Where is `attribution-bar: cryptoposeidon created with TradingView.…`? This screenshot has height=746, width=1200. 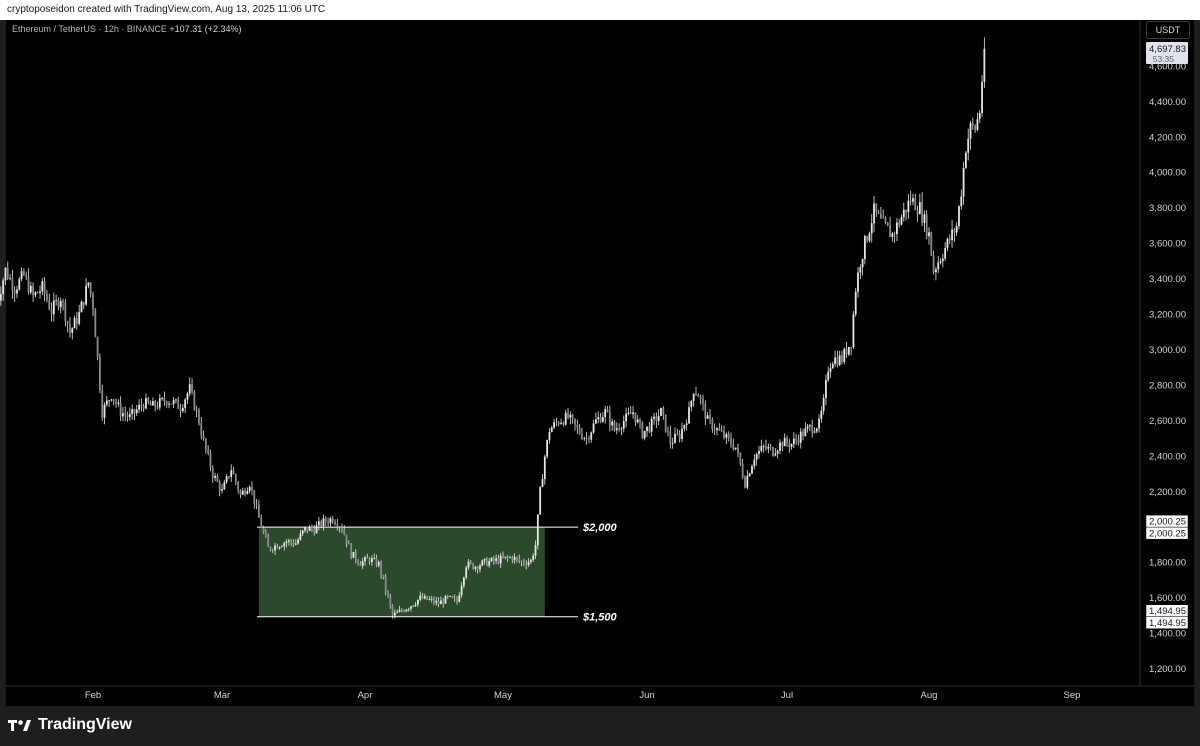 attribution-bar: cryptoposeidon created with TradingView.… is located at coordinates (600, 10).